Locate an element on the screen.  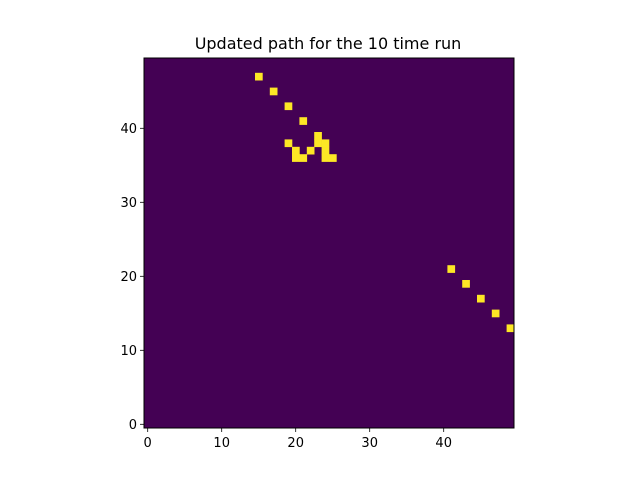
y-axis: 0 10 20 30 40 is located at coordinates (132, 277).